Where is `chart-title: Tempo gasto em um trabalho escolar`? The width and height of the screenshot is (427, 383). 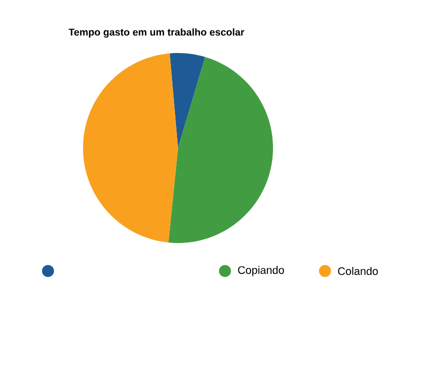
chart-title: Tempo gasto em um trabalho escolar is located at coordinates (156, 33).